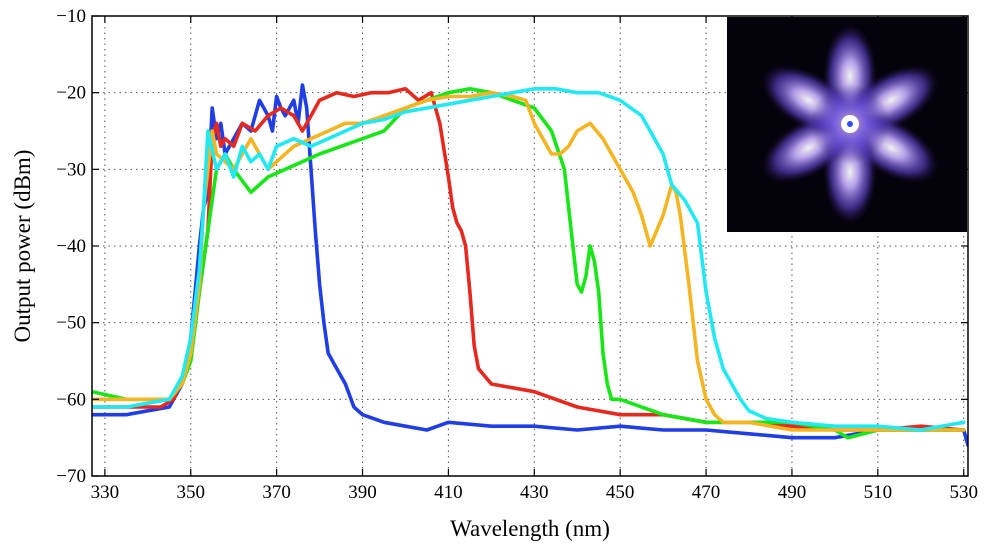  Describe the element at coordinates (448, 492) in the screenshot. I see `x-tick-label: 410` at that location.